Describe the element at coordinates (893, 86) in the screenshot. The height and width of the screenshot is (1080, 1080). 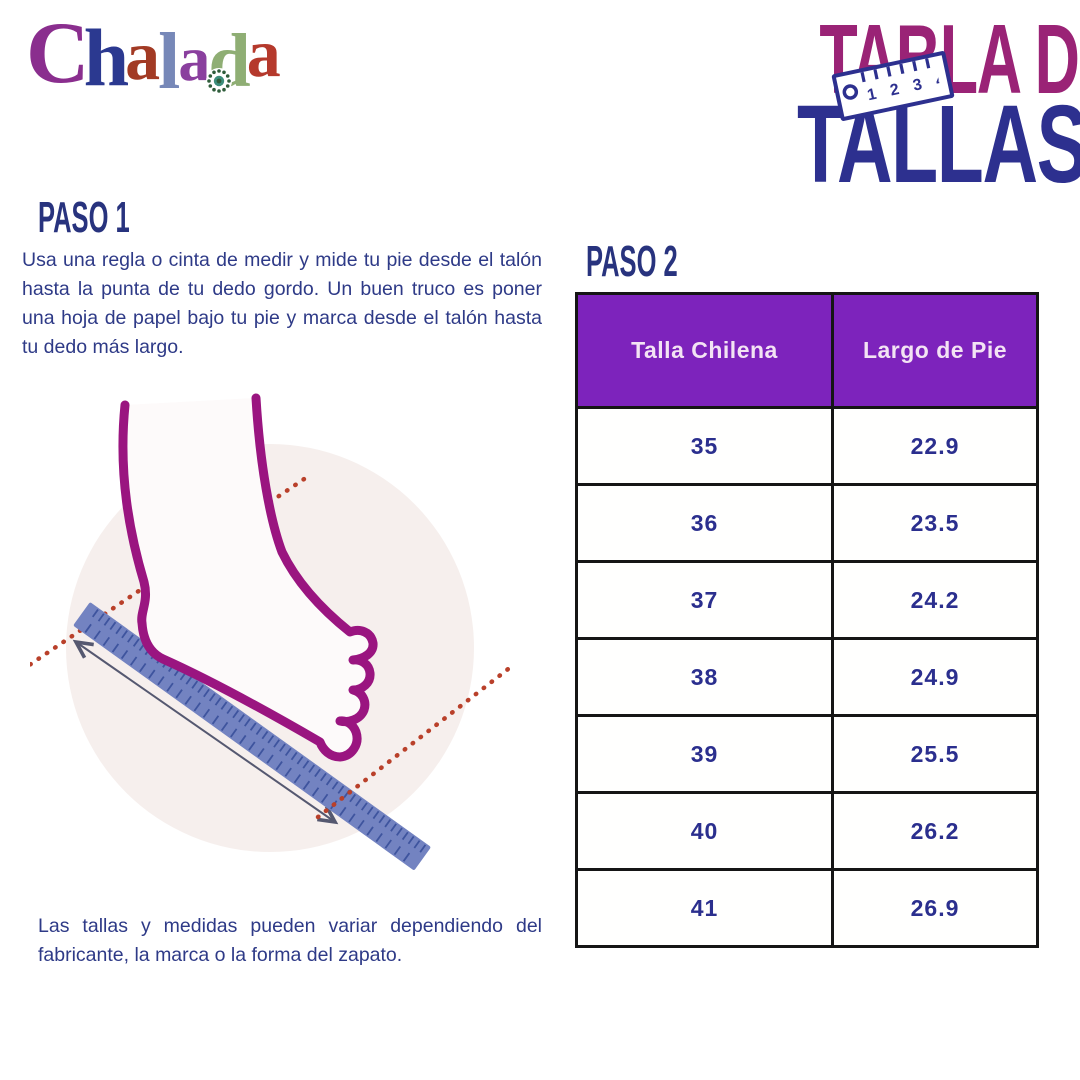
I see `ruler-icon: 1 2 3 4` at that location.